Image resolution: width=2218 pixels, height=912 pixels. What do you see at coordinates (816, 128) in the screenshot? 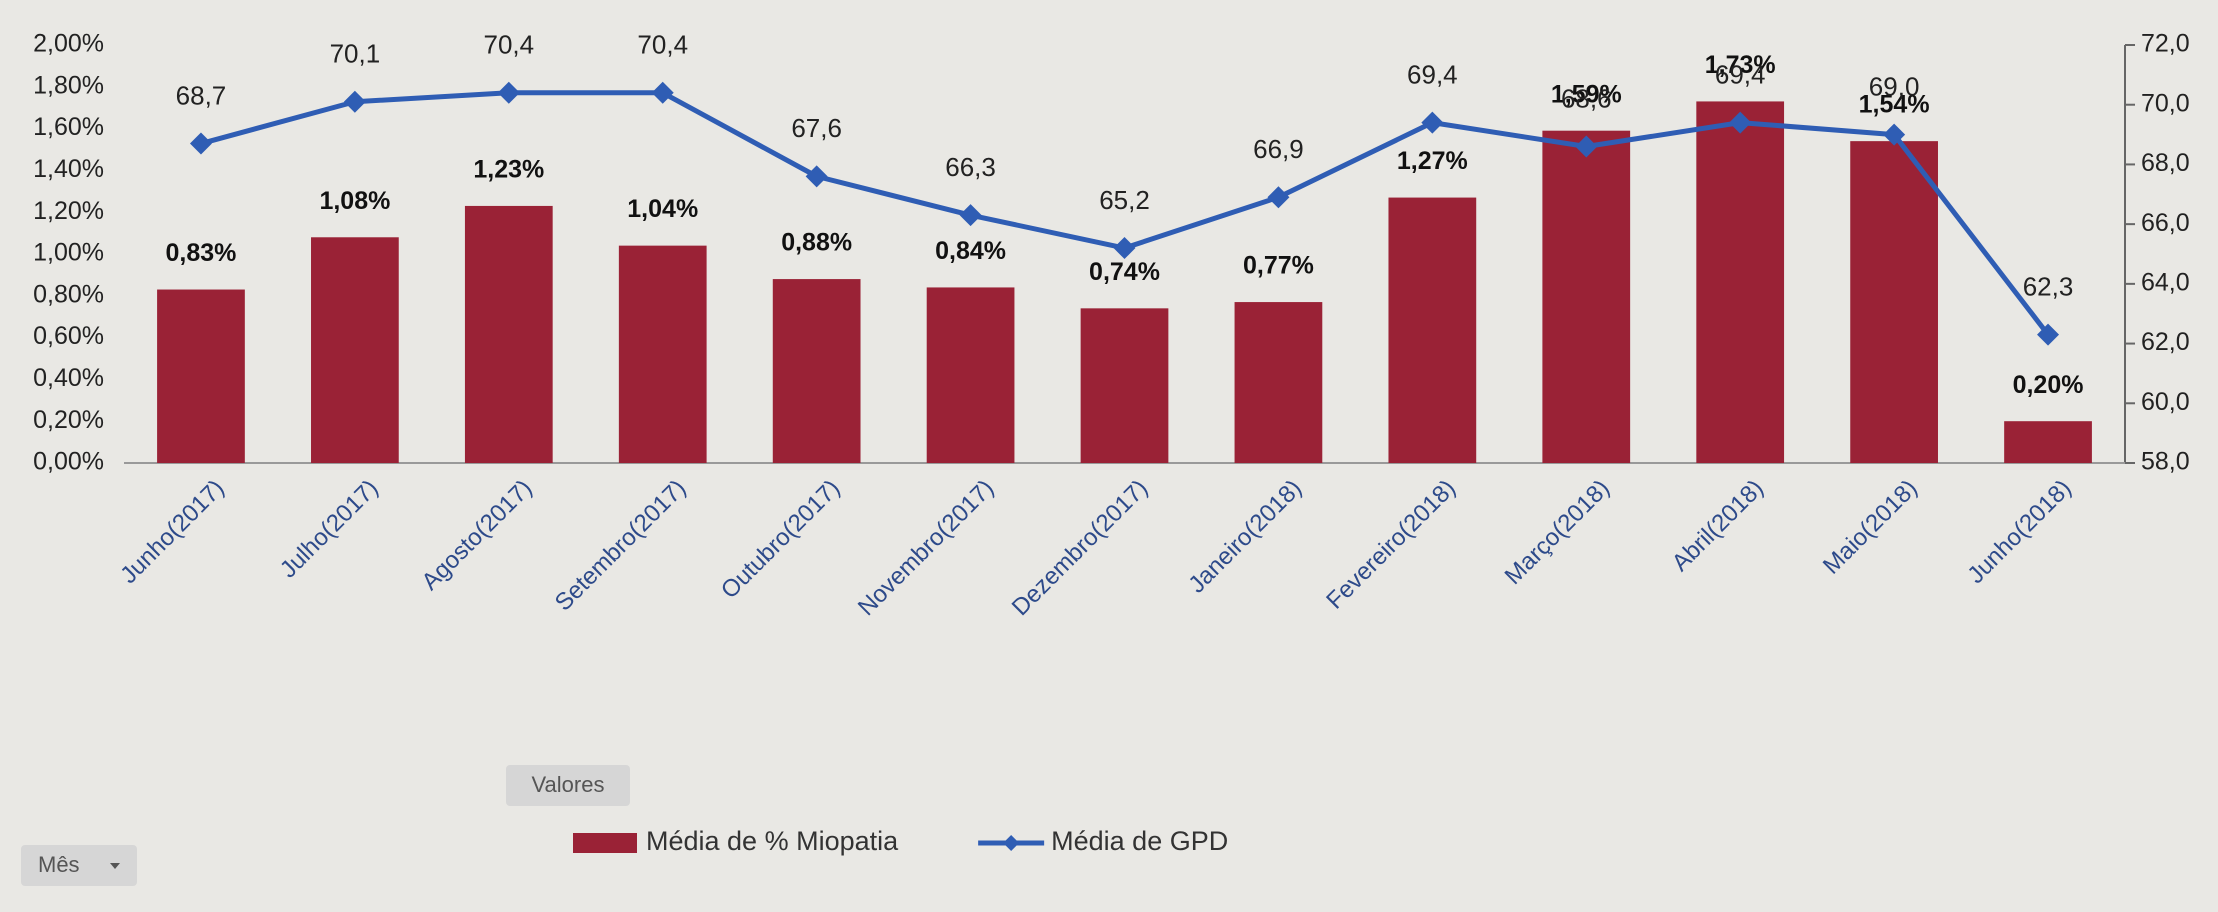
I see `line-value-label: 67,6` at bounding box center [816, 128].